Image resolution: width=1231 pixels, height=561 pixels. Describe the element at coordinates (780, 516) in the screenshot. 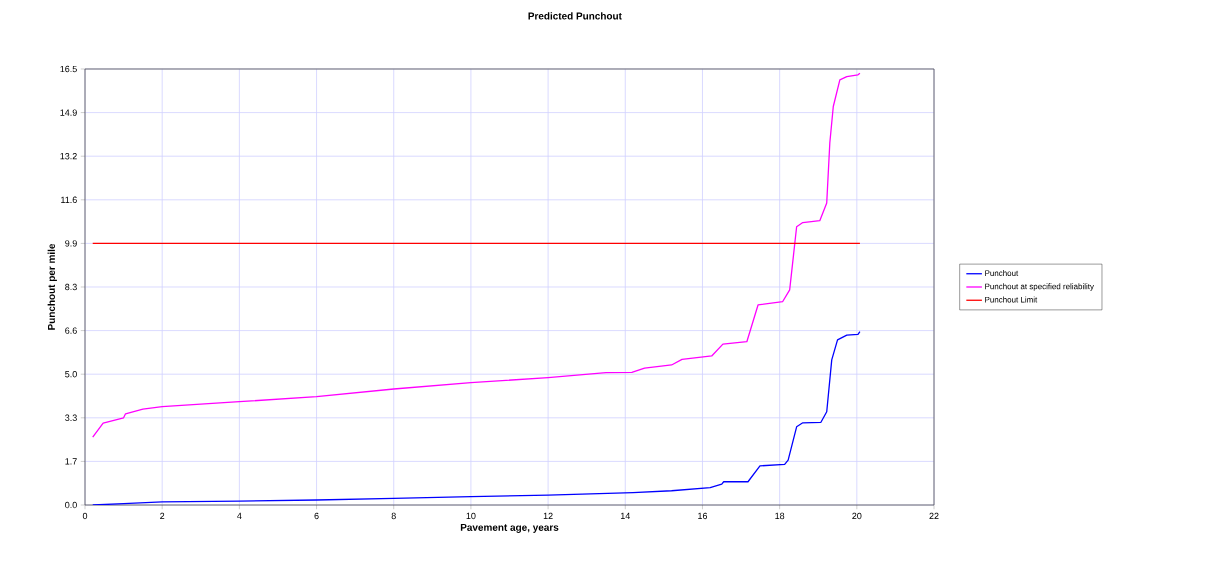

I see `x-tick-label: 18` at that location.